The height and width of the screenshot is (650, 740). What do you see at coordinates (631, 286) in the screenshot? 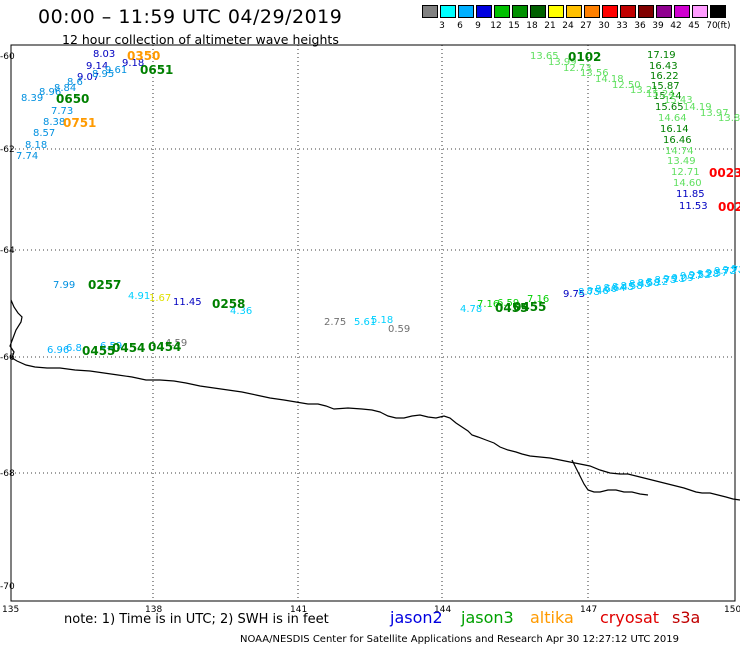
I see `swh-label: 8.58` at bounding box center [631, 286].